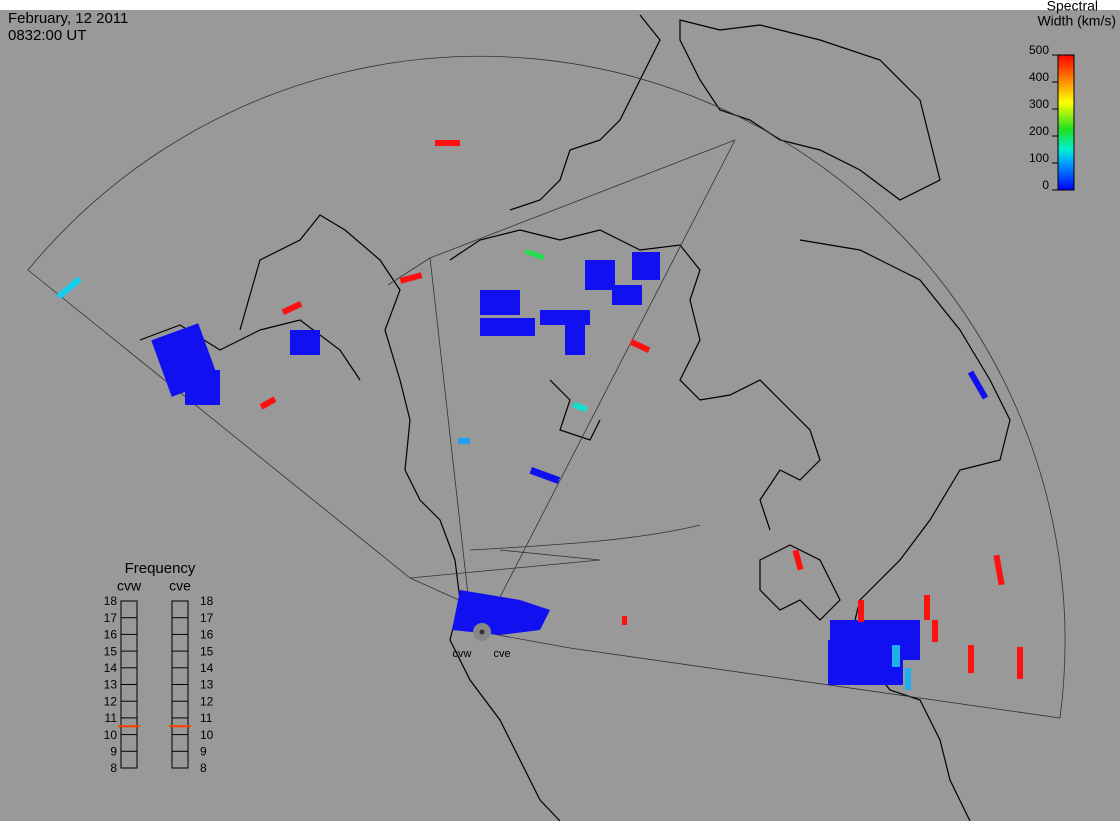 This screenshot has height=821, width=1120. What do you see at coordinates (160, 568) in the screenshot?
I see `frequency-title: Frequency` at bounding box center [160, 568].